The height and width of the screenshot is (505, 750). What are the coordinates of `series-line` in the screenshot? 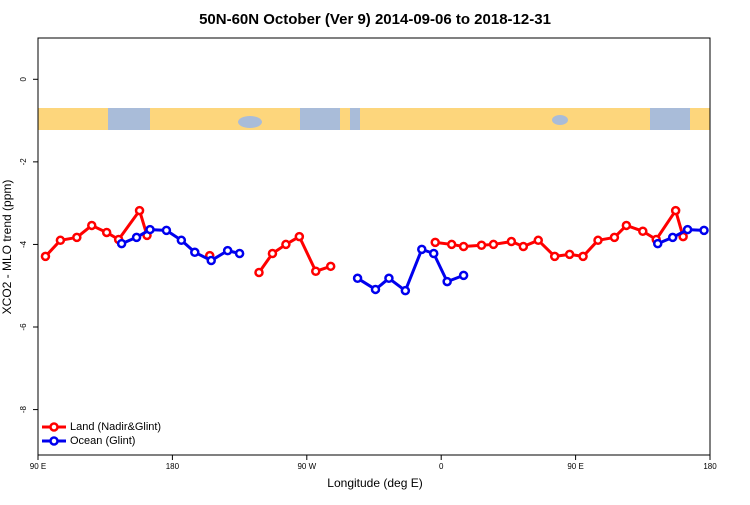 It's located at (364, 241).